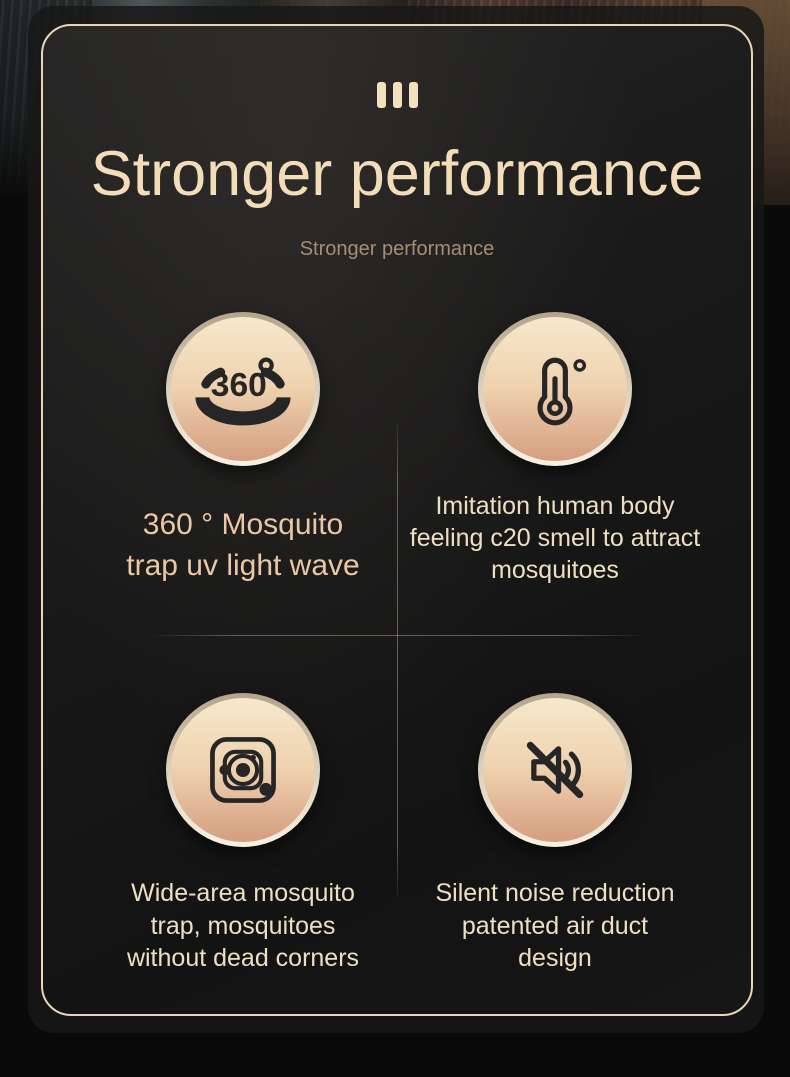 The image size is (790, 1077). I want to click on feature-badge-360: 360, so click(243, 389).